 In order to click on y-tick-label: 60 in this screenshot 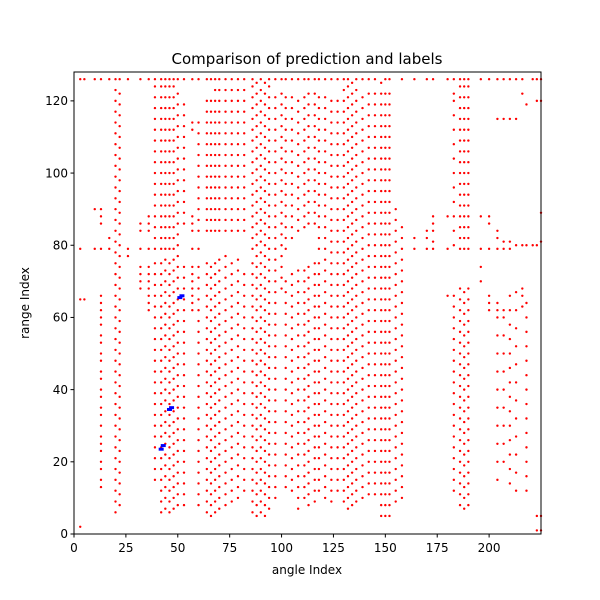, I will do `click(60, 318)`.